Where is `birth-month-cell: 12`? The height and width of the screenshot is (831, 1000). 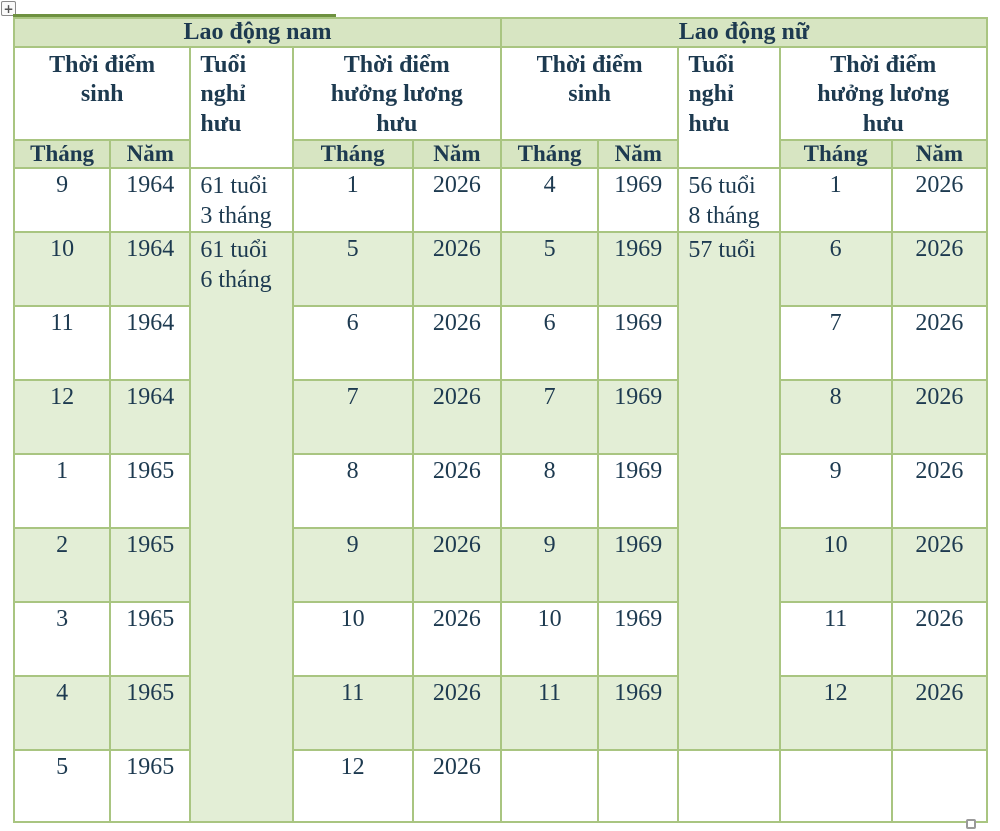
birth-month-cell: 12 is located at coordinates (62, 416).